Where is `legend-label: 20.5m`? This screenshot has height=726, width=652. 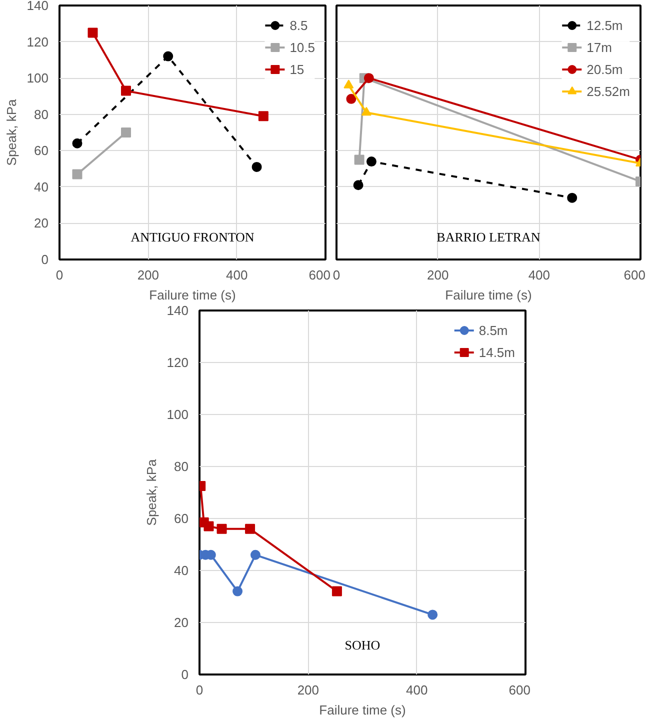 legend-label: 20.5m is located at coordinates (604, 69).